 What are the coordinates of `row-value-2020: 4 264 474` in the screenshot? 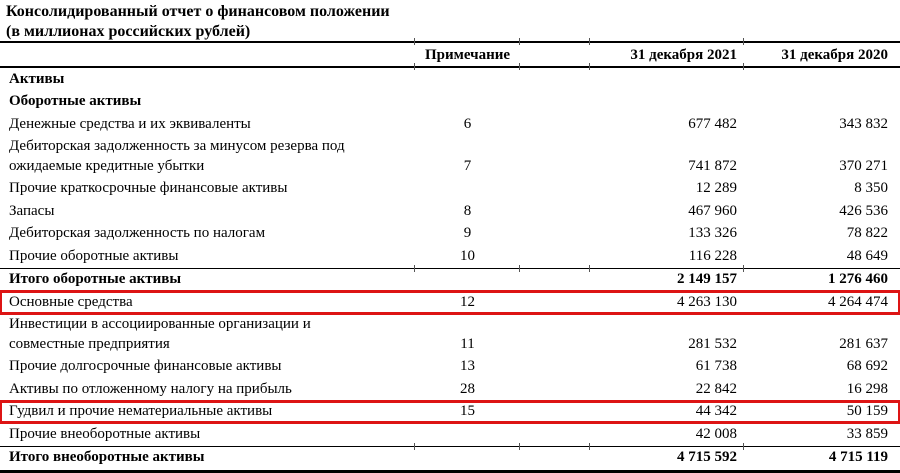 It's located at (858, 301).